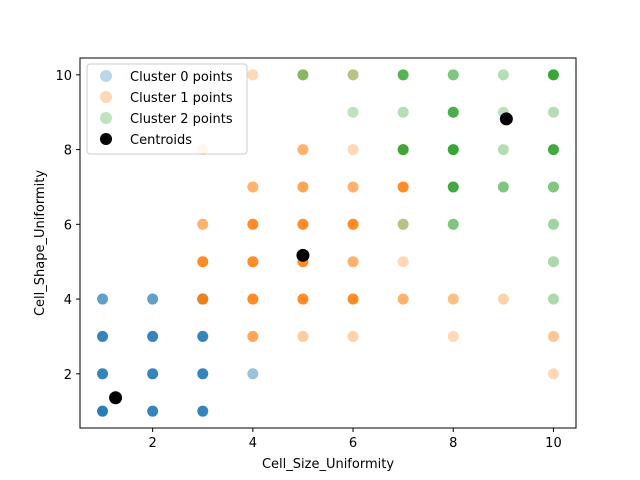 The width and height of the screenshot is (640, 480). Describe the element at coordinates (181, 77) in the screenshot. I see `legend-label-cluster-0: Cluster 0 points` at that location.